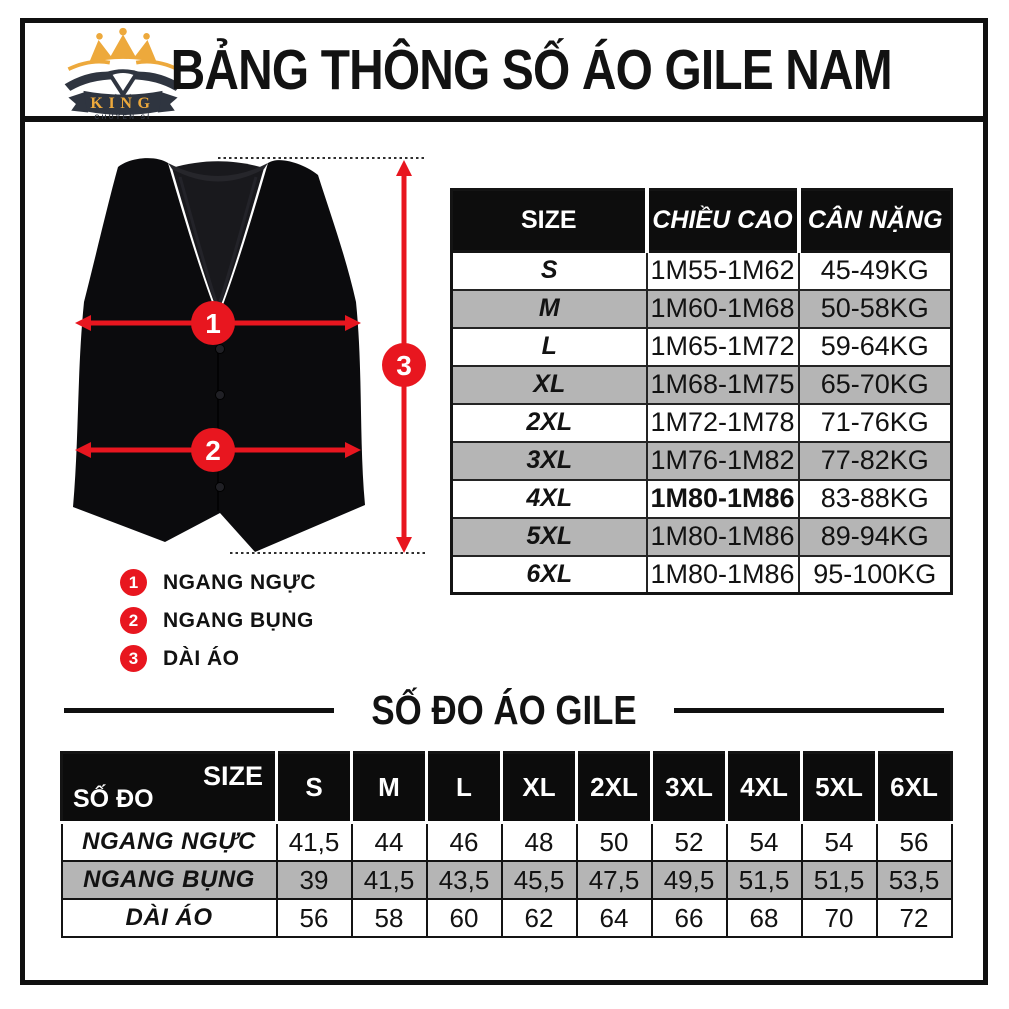  What do you see at coordinates (614, 879) in the screenshot?
I see `value-cell: 47,5` at bounding box center [614, 879].